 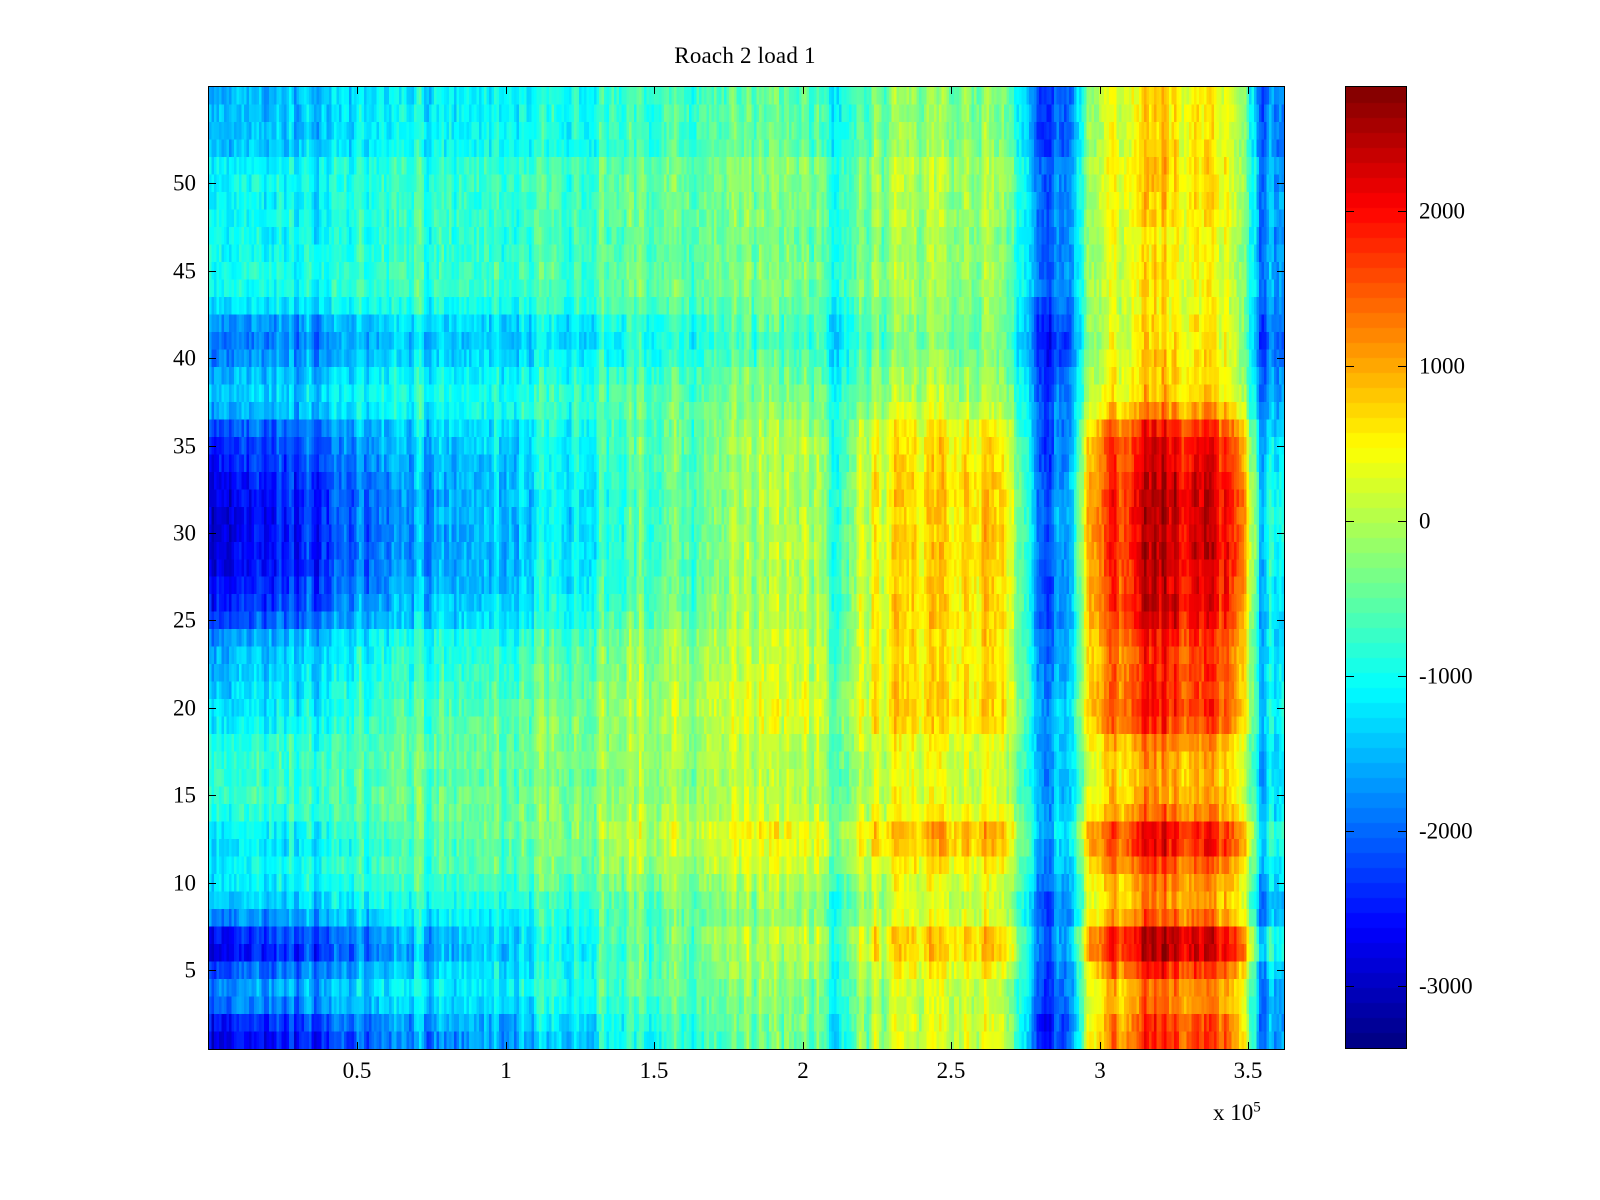 What do you see at coordinates (745, 55) in the screenshot?
I see `page-title: Roach 2 load 1` at bounding box center [745, 55].